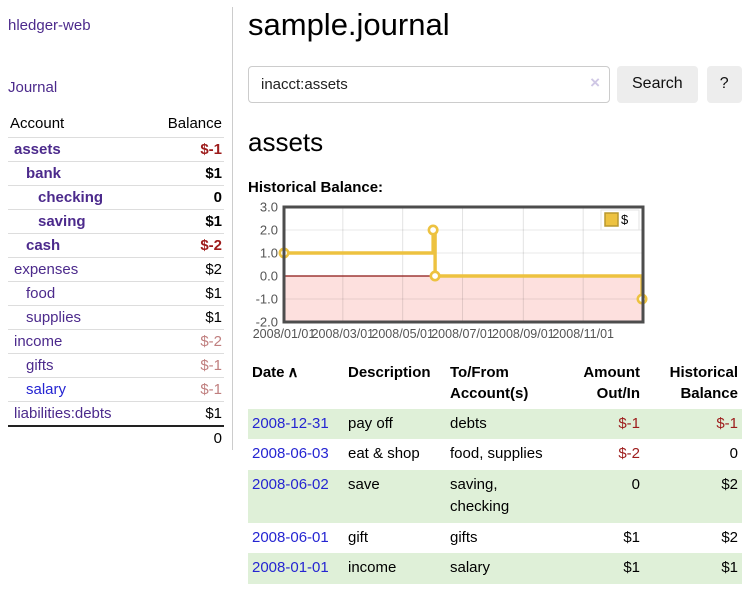 This screenshot has width=742, height=604. What do you see at coordinates (290, 484) in the screenshot?
I see `transaction-date-link: 2008-06-02` at bounding box center [290, 484].